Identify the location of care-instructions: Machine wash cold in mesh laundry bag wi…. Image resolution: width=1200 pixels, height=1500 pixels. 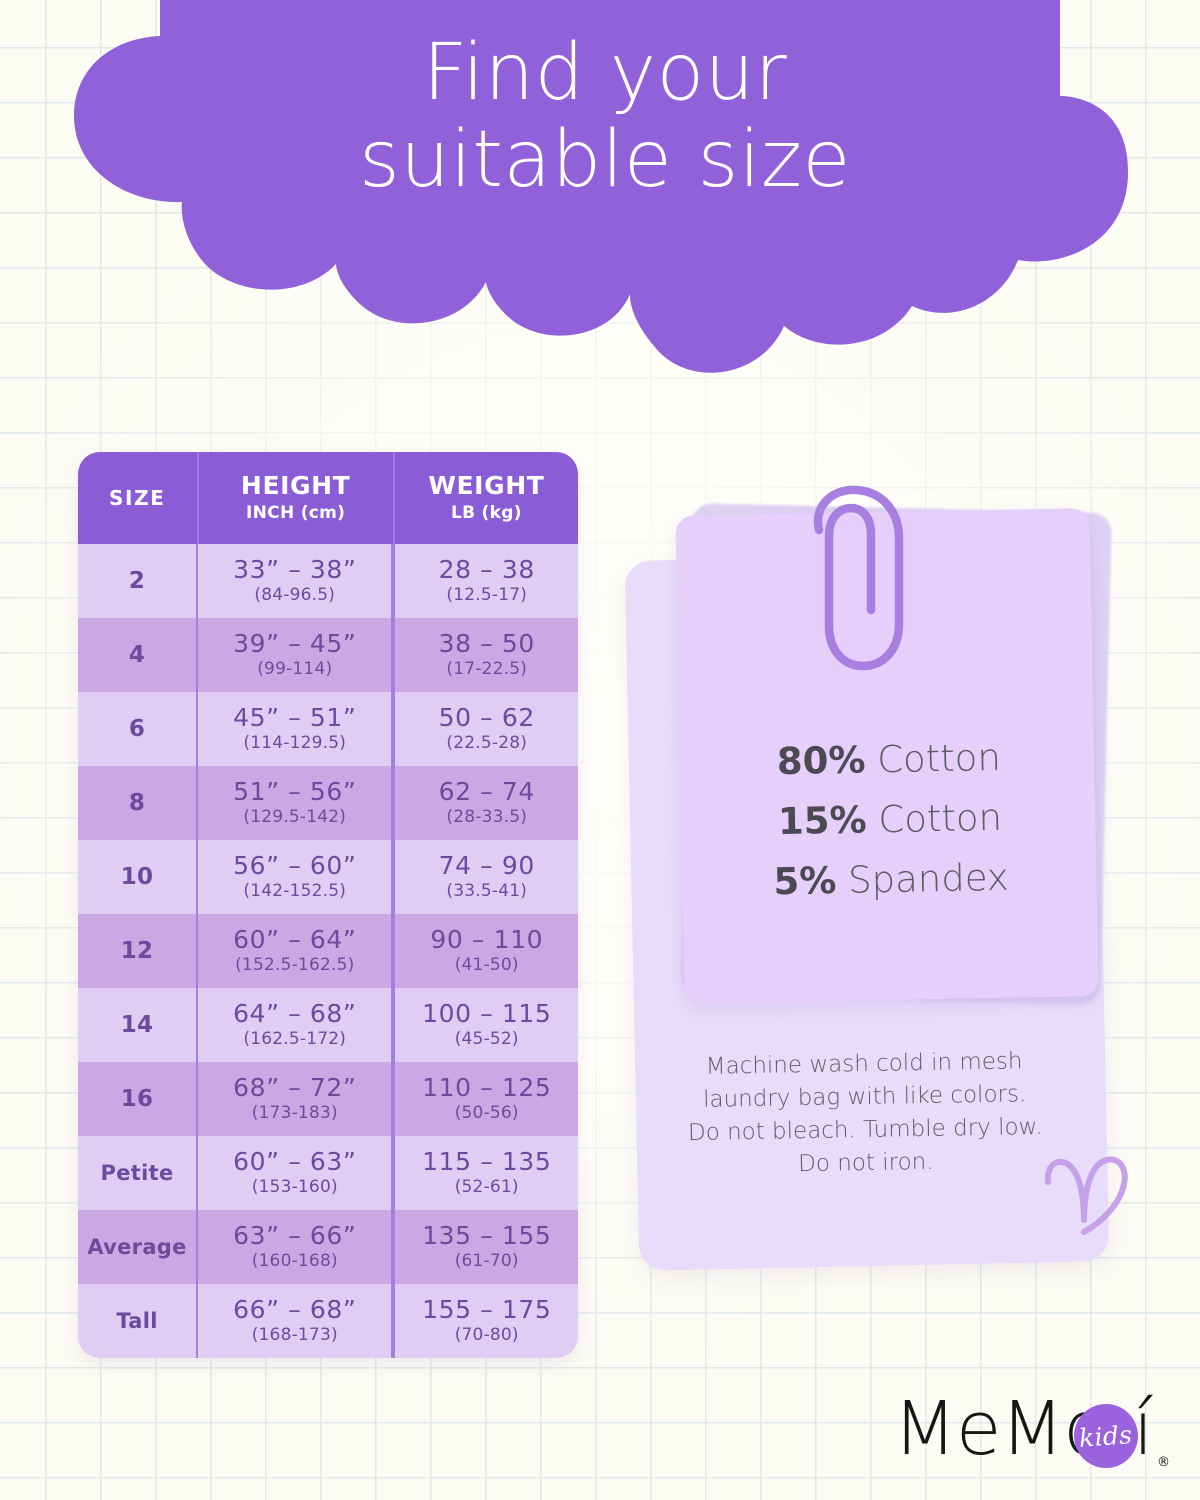
(865, 1113).